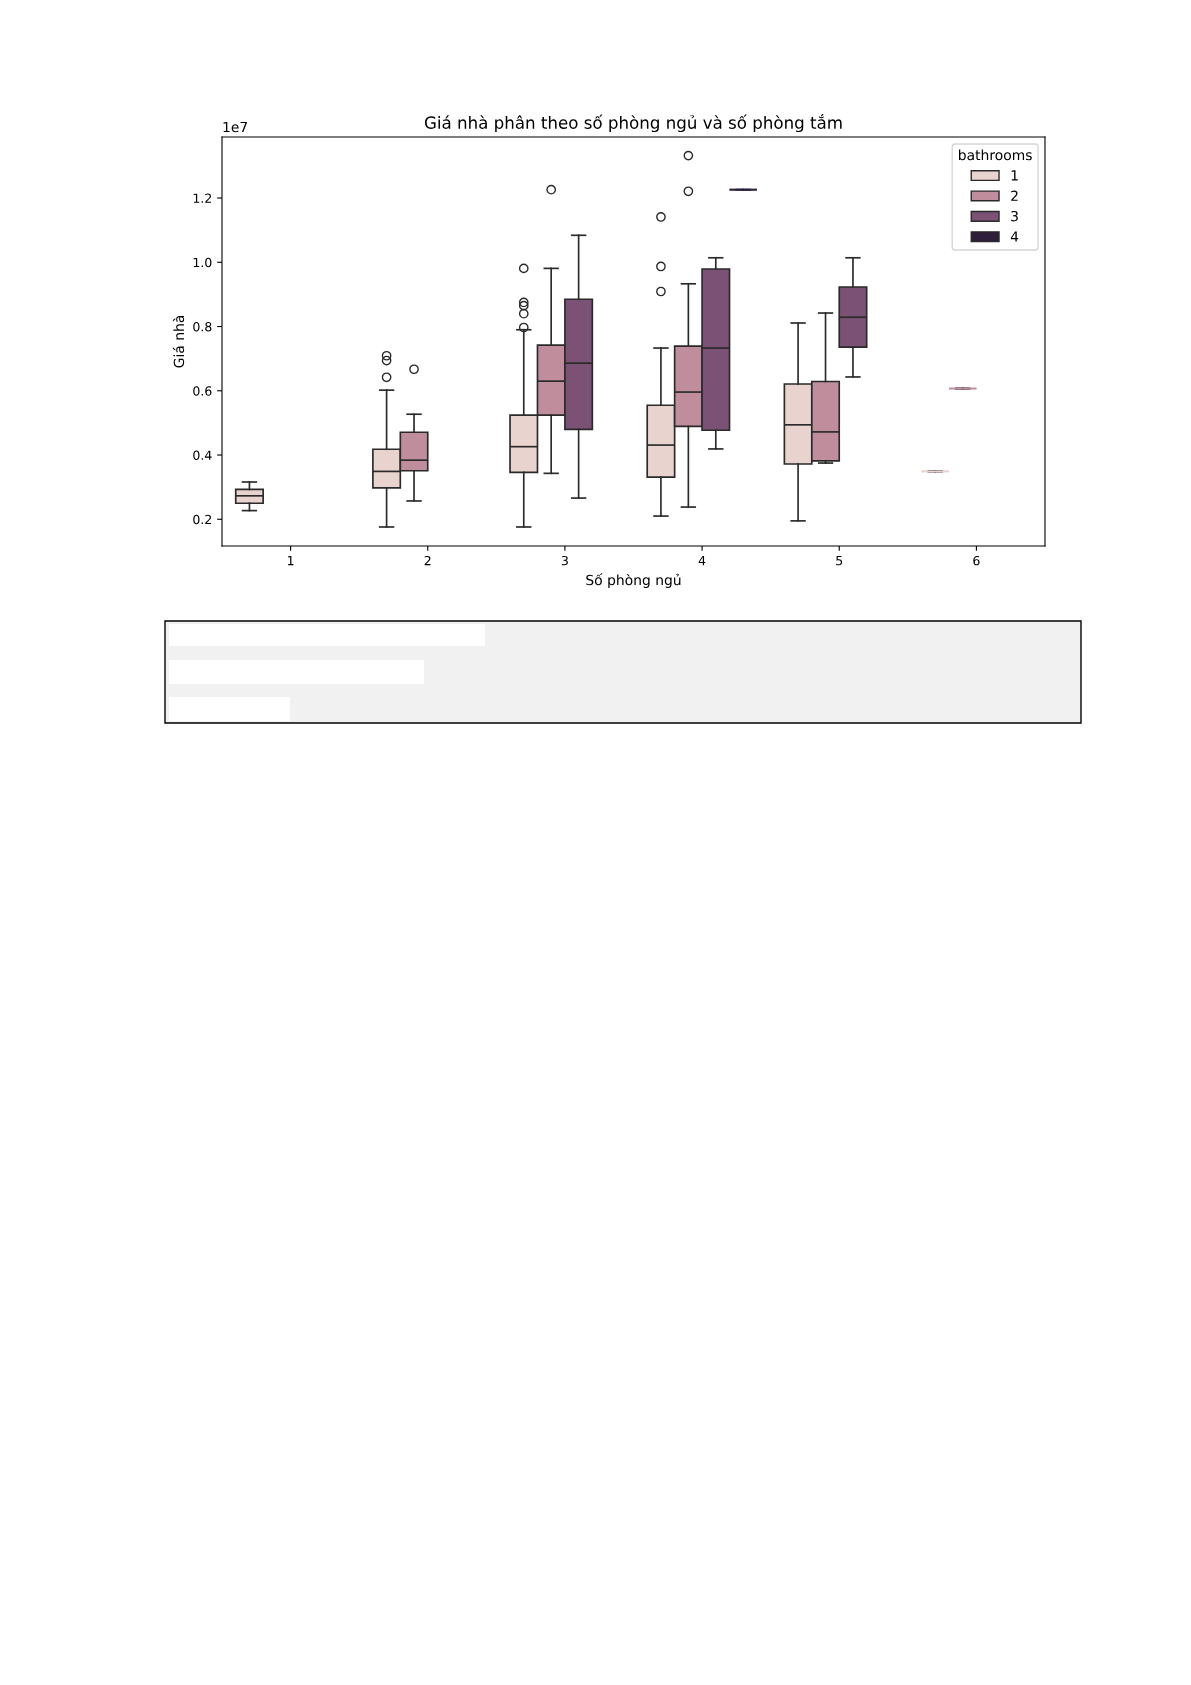 The image size is (1191, 1685). What do you see at coordinates (202, 391) in the screenshot?
I see `y-tick-label: 0.6` at bounding box center [202, 391].